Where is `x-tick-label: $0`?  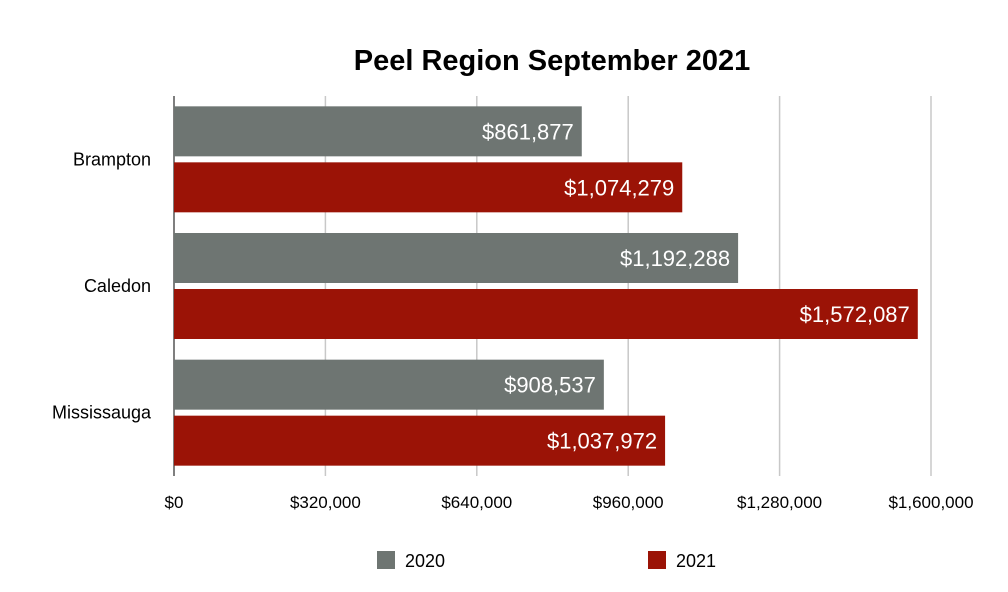
x-tick-label: $0 is located at coordinates (174, 502).